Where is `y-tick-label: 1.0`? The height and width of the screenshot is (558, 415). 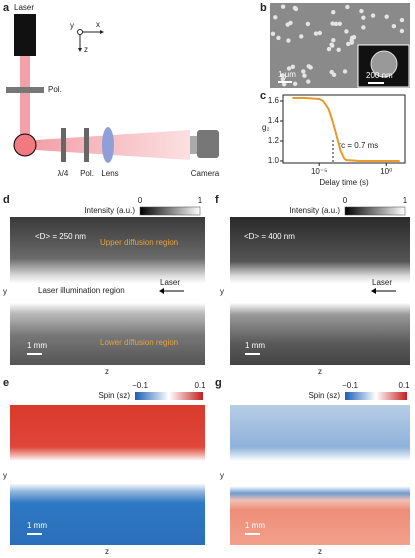 y-tick-label: 1.0 is located at coordinates (274, 160).